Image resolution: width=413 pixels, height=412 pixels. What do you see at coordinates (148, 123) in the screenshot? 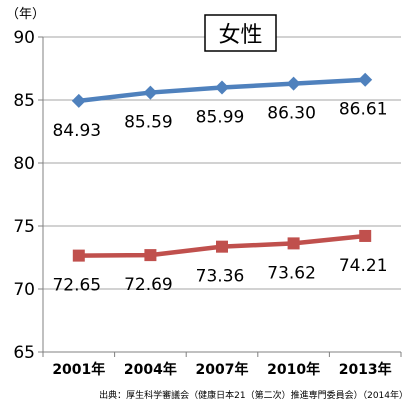
I see `data-label: 85.59` at bounding box center [148, 123].